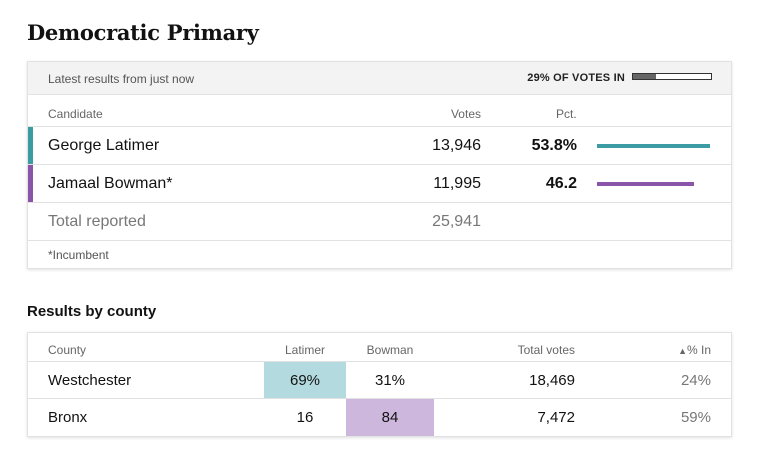 The height and width of the screenshot is (462, 769). Describe the element at coordinates (576, 78) in the screenshot. I see `votes-in-label: 29% OF VOTES IN` at that location.